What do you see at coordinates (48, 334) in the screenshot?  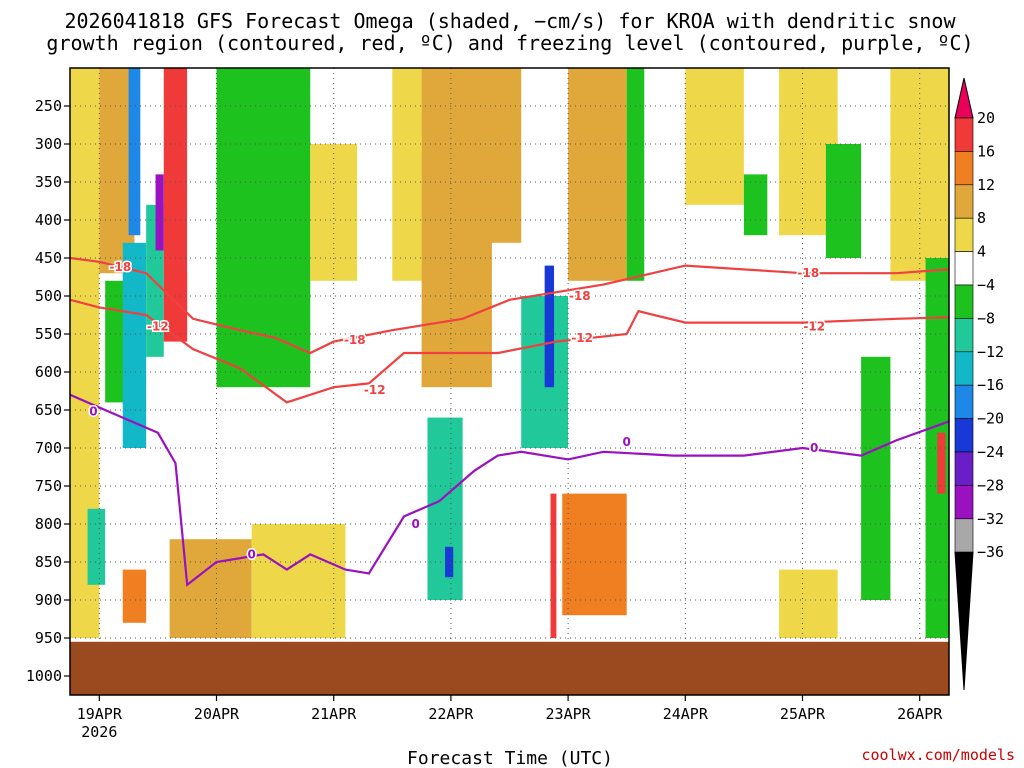 I see `y-tick-label-550: 550` at bounding box center [48, 334].